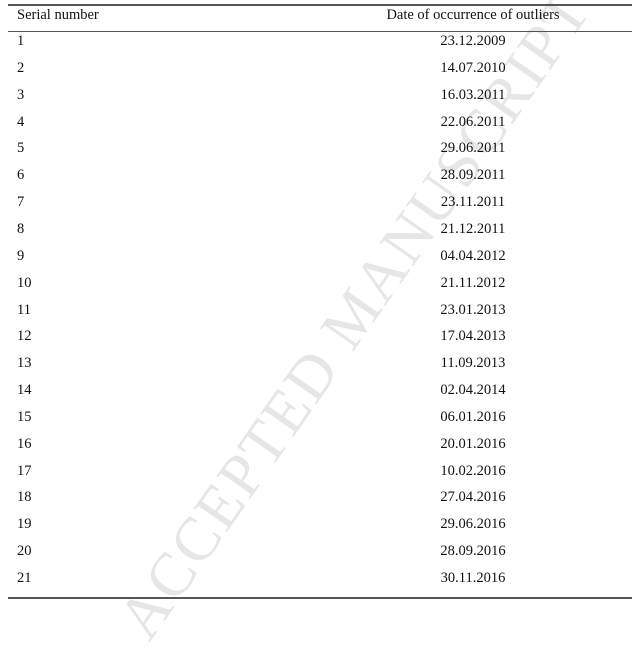 The width and height of the screenshot is (640, 652). Describe the element at coordinates (473, 255) in the screenshot. I see `date-cell: 04.04.2012` at that location.